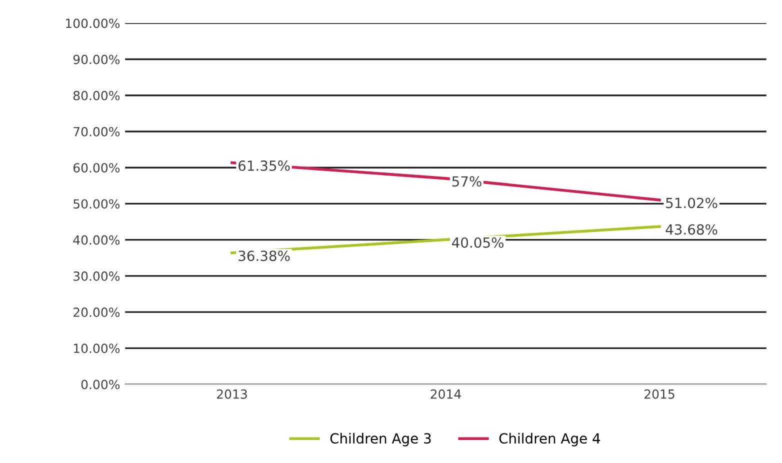  What do you see at coordinates (692, 229) in the screenshot?
I see `data-label: 43.68%` at bounding box center [692, 229].